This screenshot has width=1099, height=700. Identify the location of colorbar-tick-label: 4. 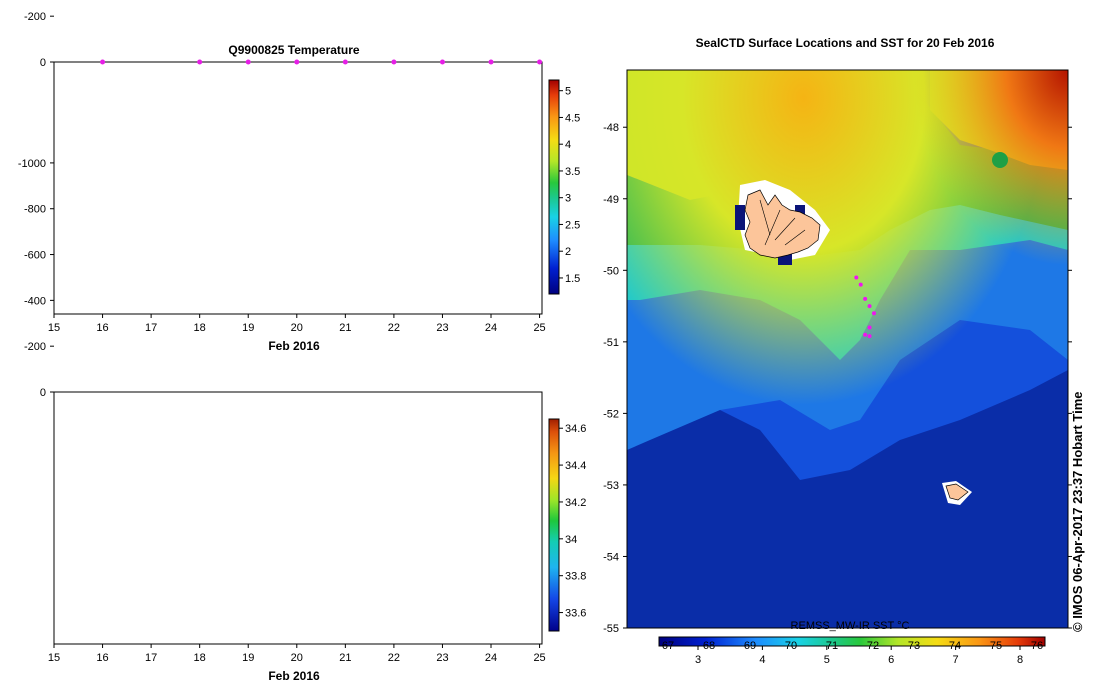
(568, 145).